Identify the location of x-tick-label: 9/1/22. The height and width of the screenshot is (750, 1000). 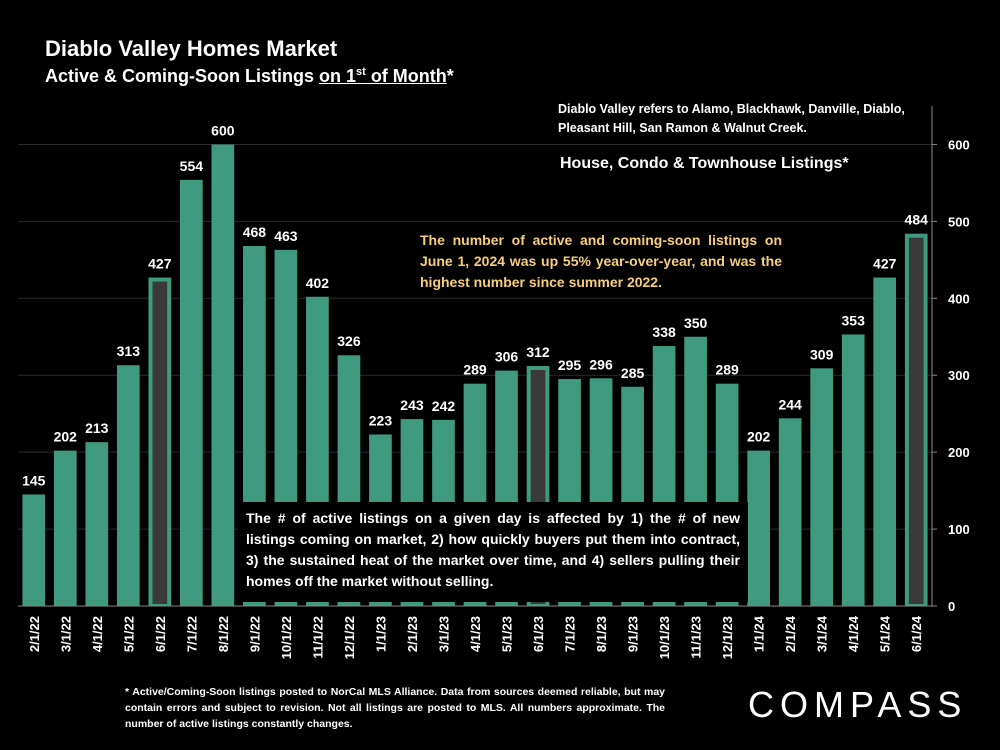
(254, 634).